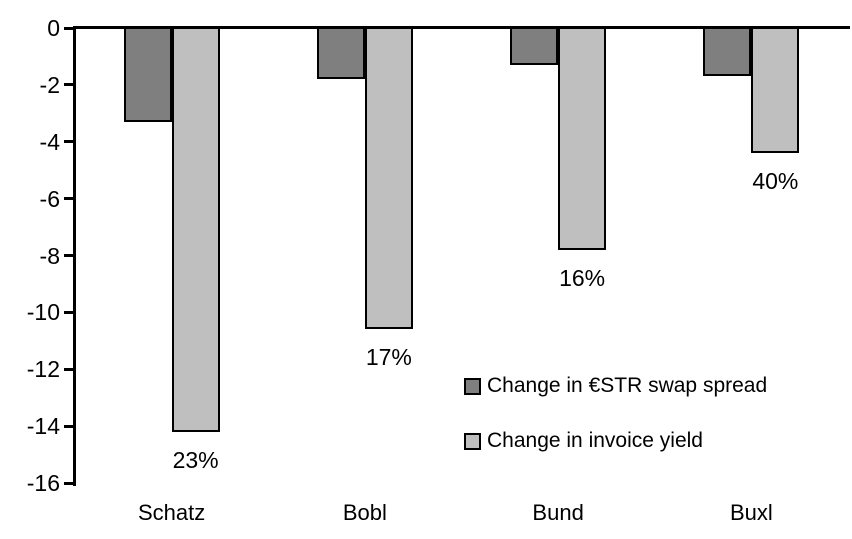 This screenshot has width=852, height=539. I want to click on y-axis-line, so click(74, 256).